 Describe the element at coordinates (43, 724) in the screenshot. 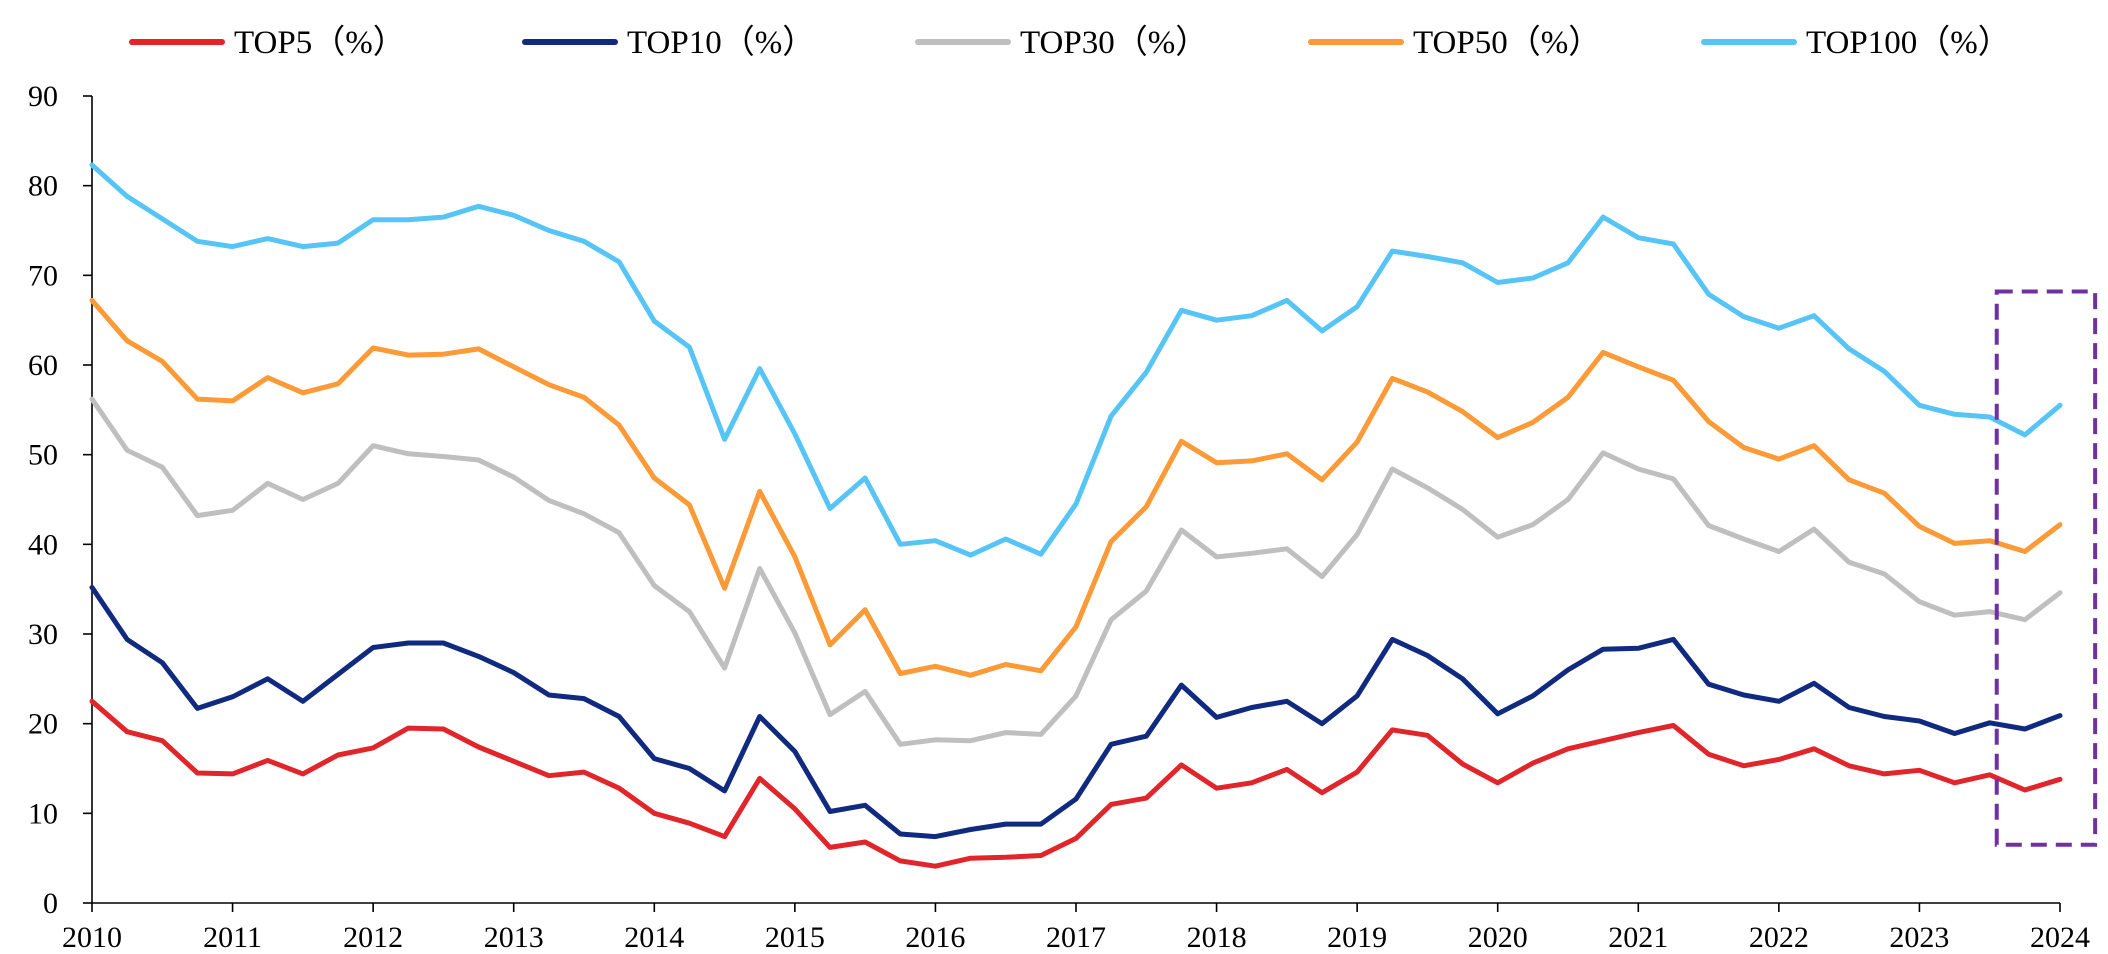

I see `y-tick-label: 20` at that location.